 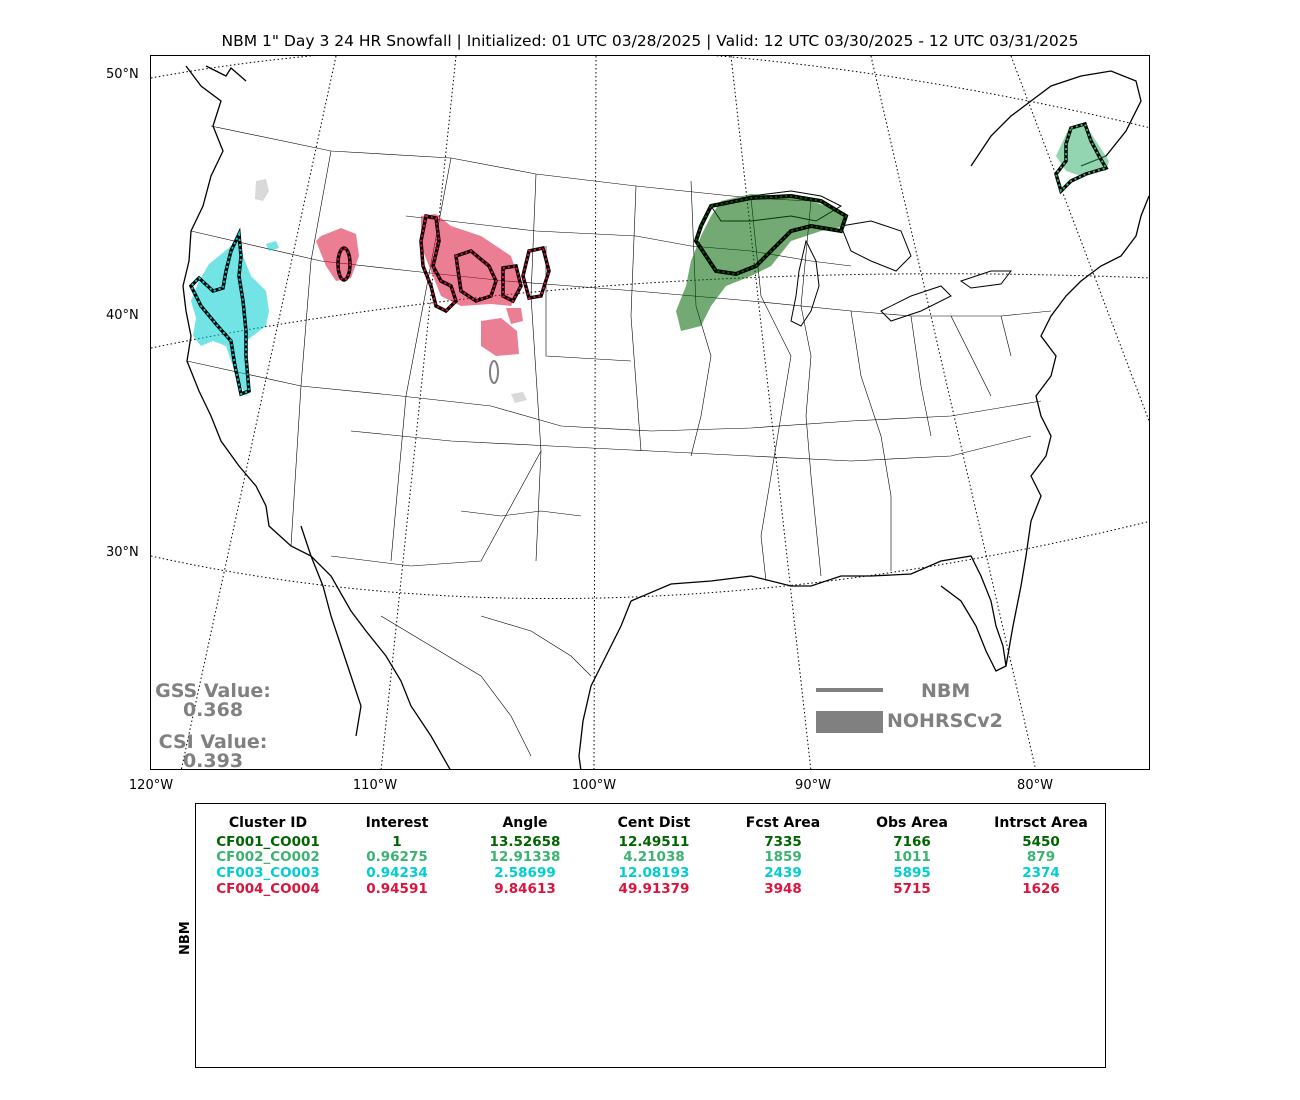 I want to click on table-cell: 7335, so click(x=783, y=842).